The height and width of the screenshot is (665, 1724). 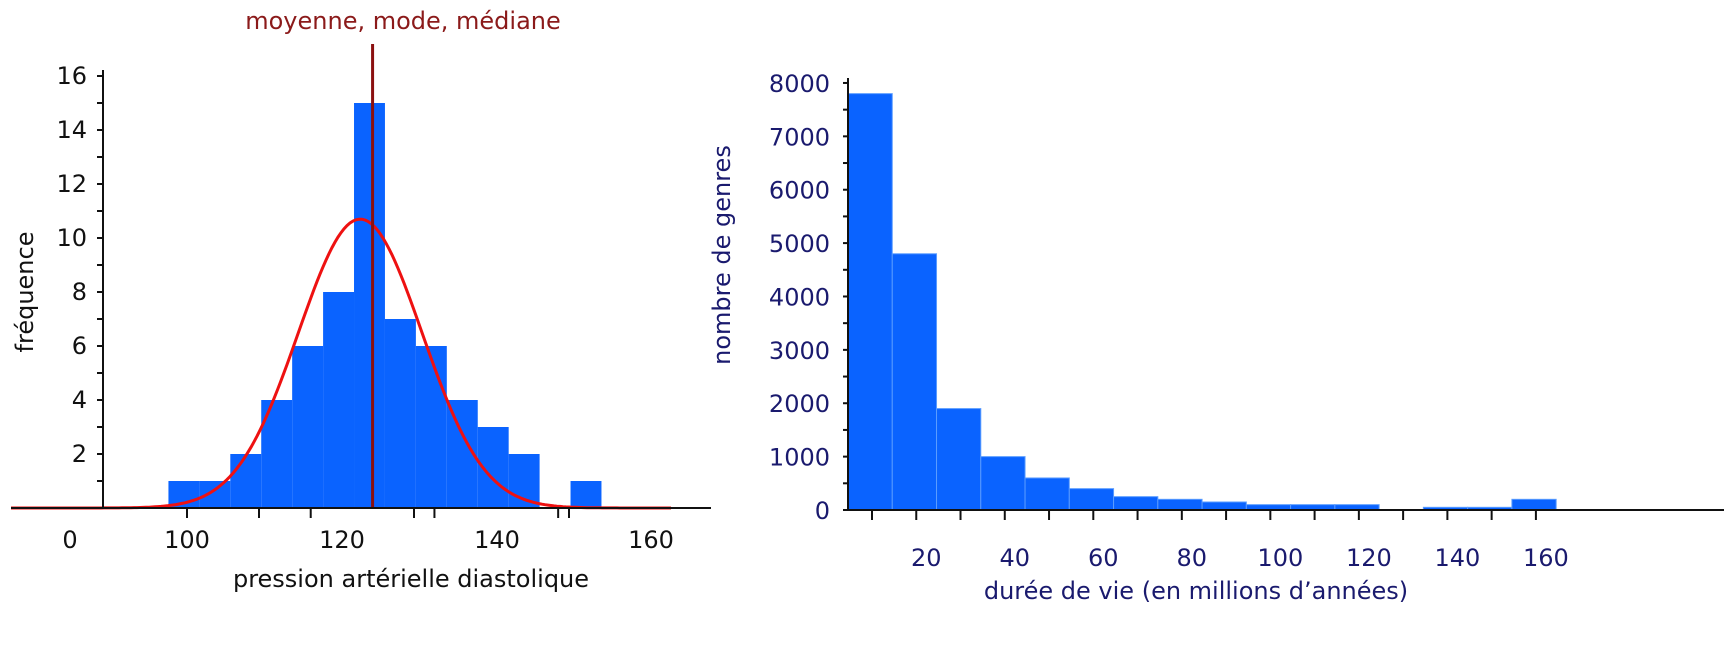 I want to click on ls-y-tick-label: 4000, so click(x=799, y=297).